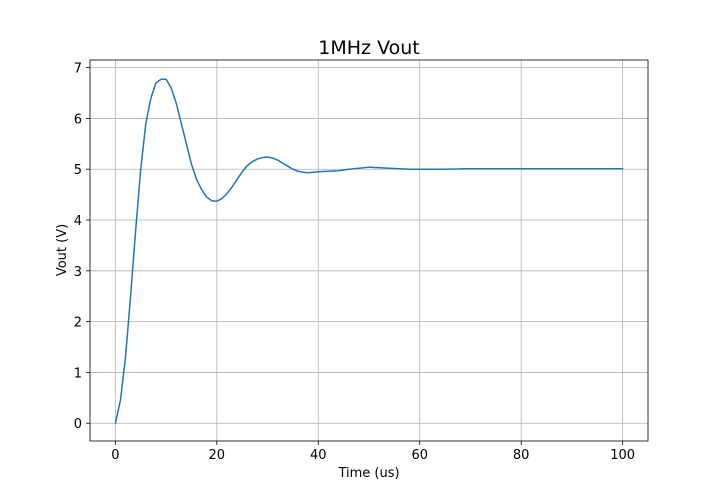 The width and height of the screenshot is (720, 504). What do you see at coordinates (78, 424) in the screenshot?
I see `y-tick-label: 0` at bounding box center [78, 424].